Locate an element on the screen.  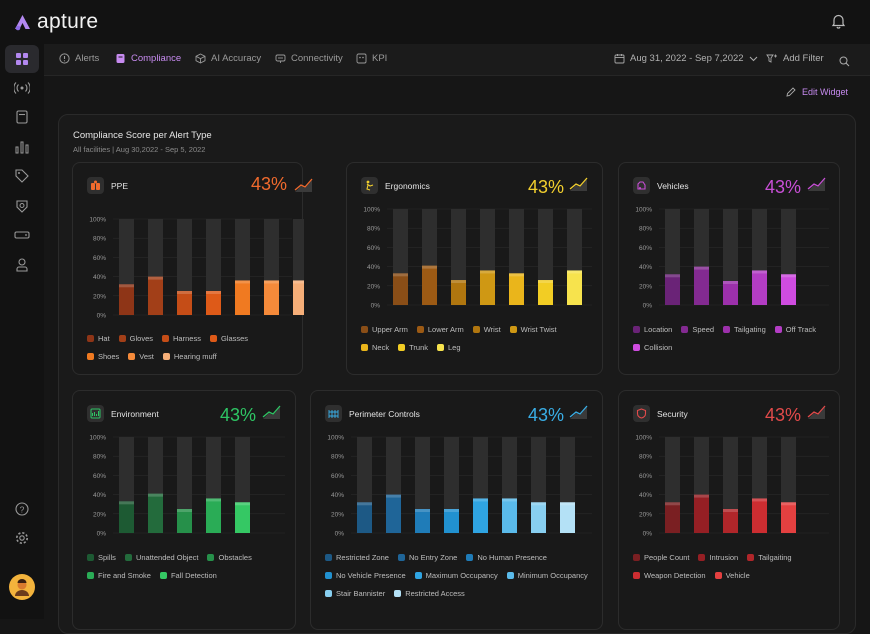
legend-item: Weapon Detection is located at coordinates (669, 575).